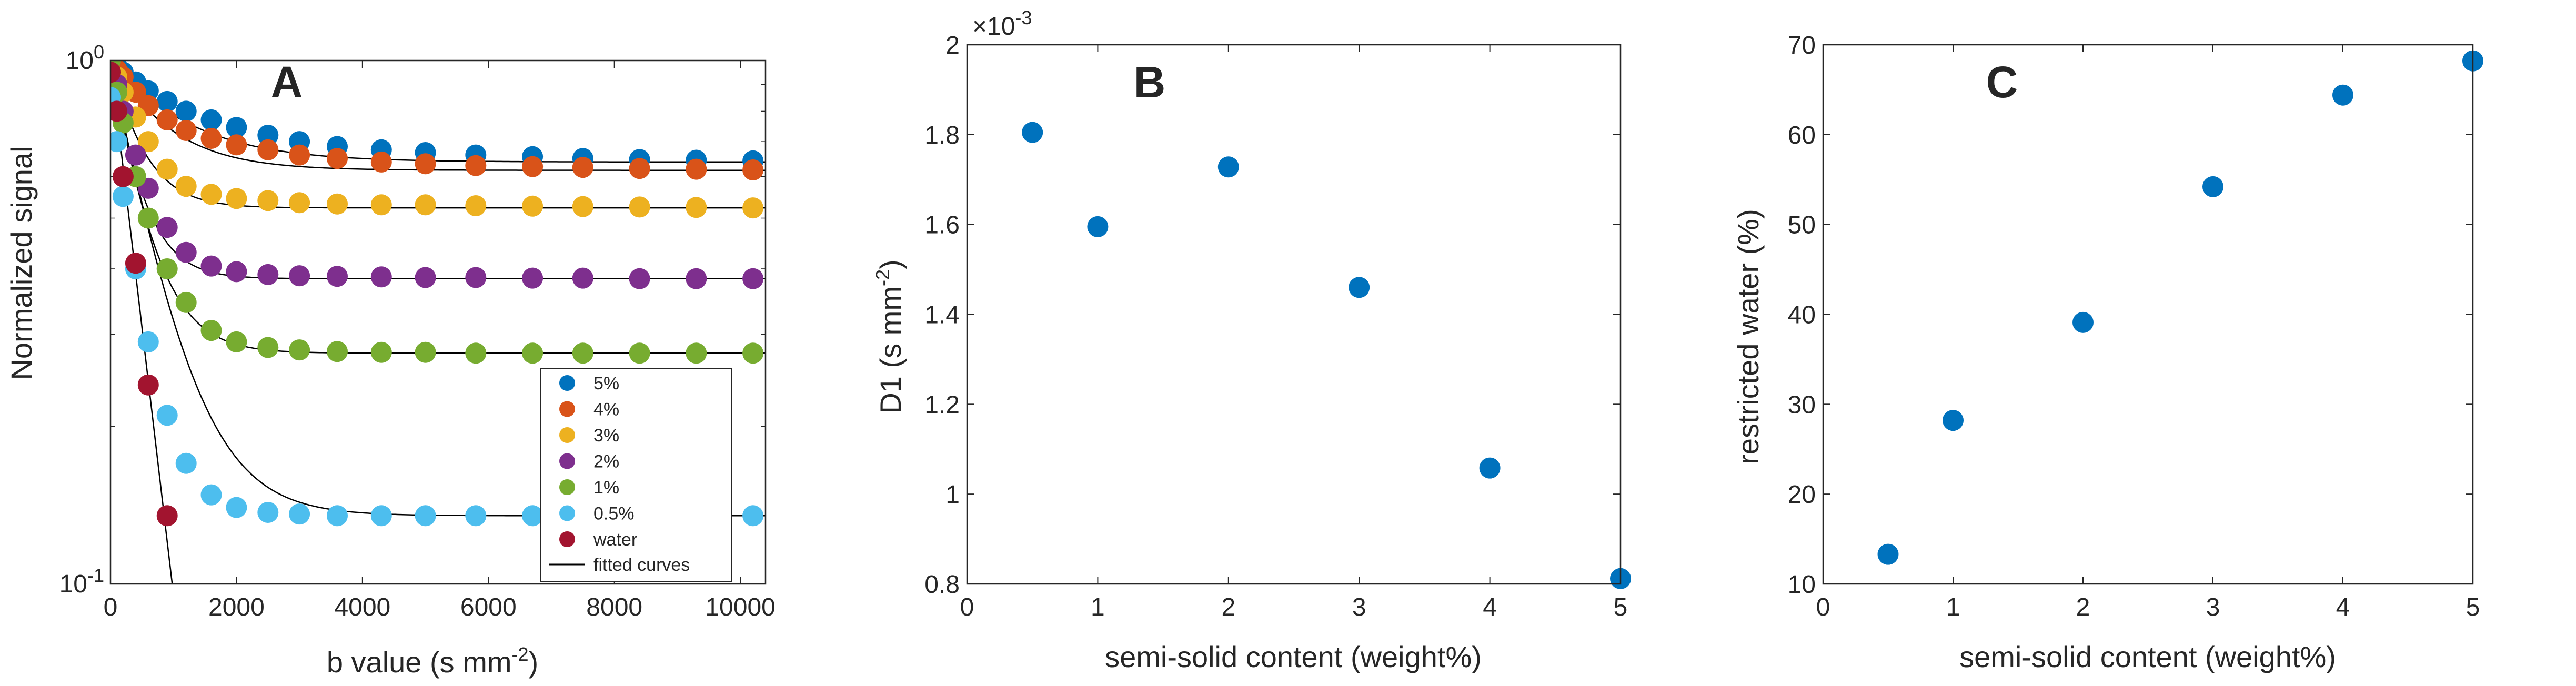  What do you see at coordinates (432, 661) in the screenshot?
I see `panel-a-x-label: b value (s mm-2)` at bounding box center [432, 661].